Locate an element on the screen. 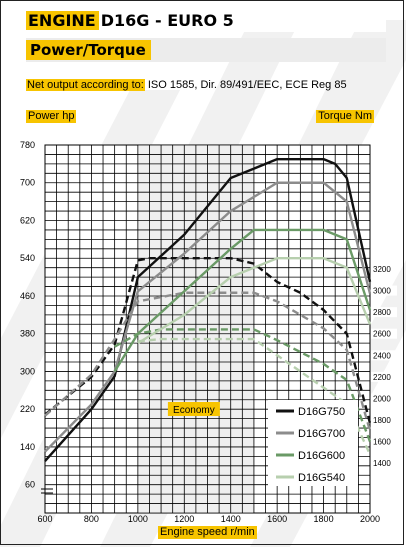 The image size is (406, 547). torque-curve-d16g600 is located at coordinates (243, 385).